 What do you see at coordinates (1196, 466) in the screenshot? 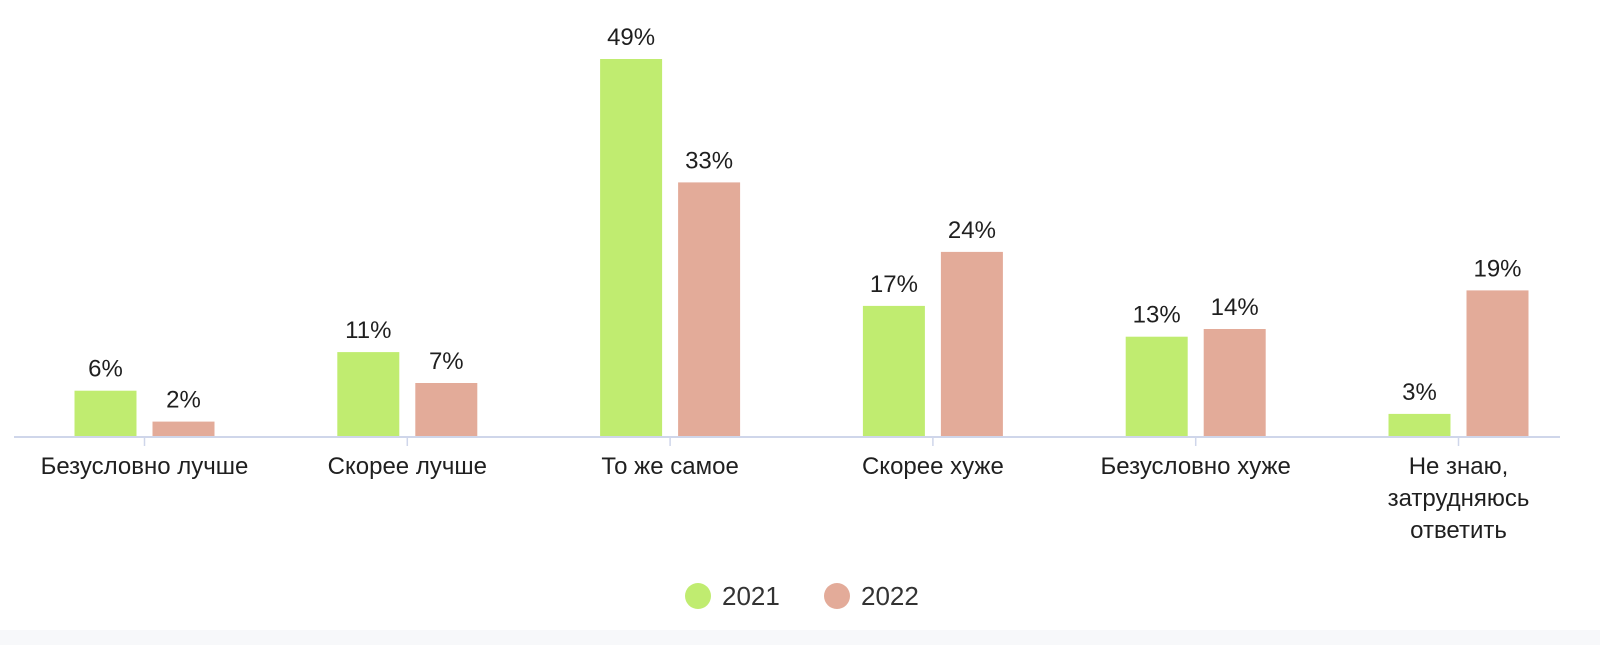
I see `x-tick-label: Безусловно хуже` at bounding box center [1196, 466].